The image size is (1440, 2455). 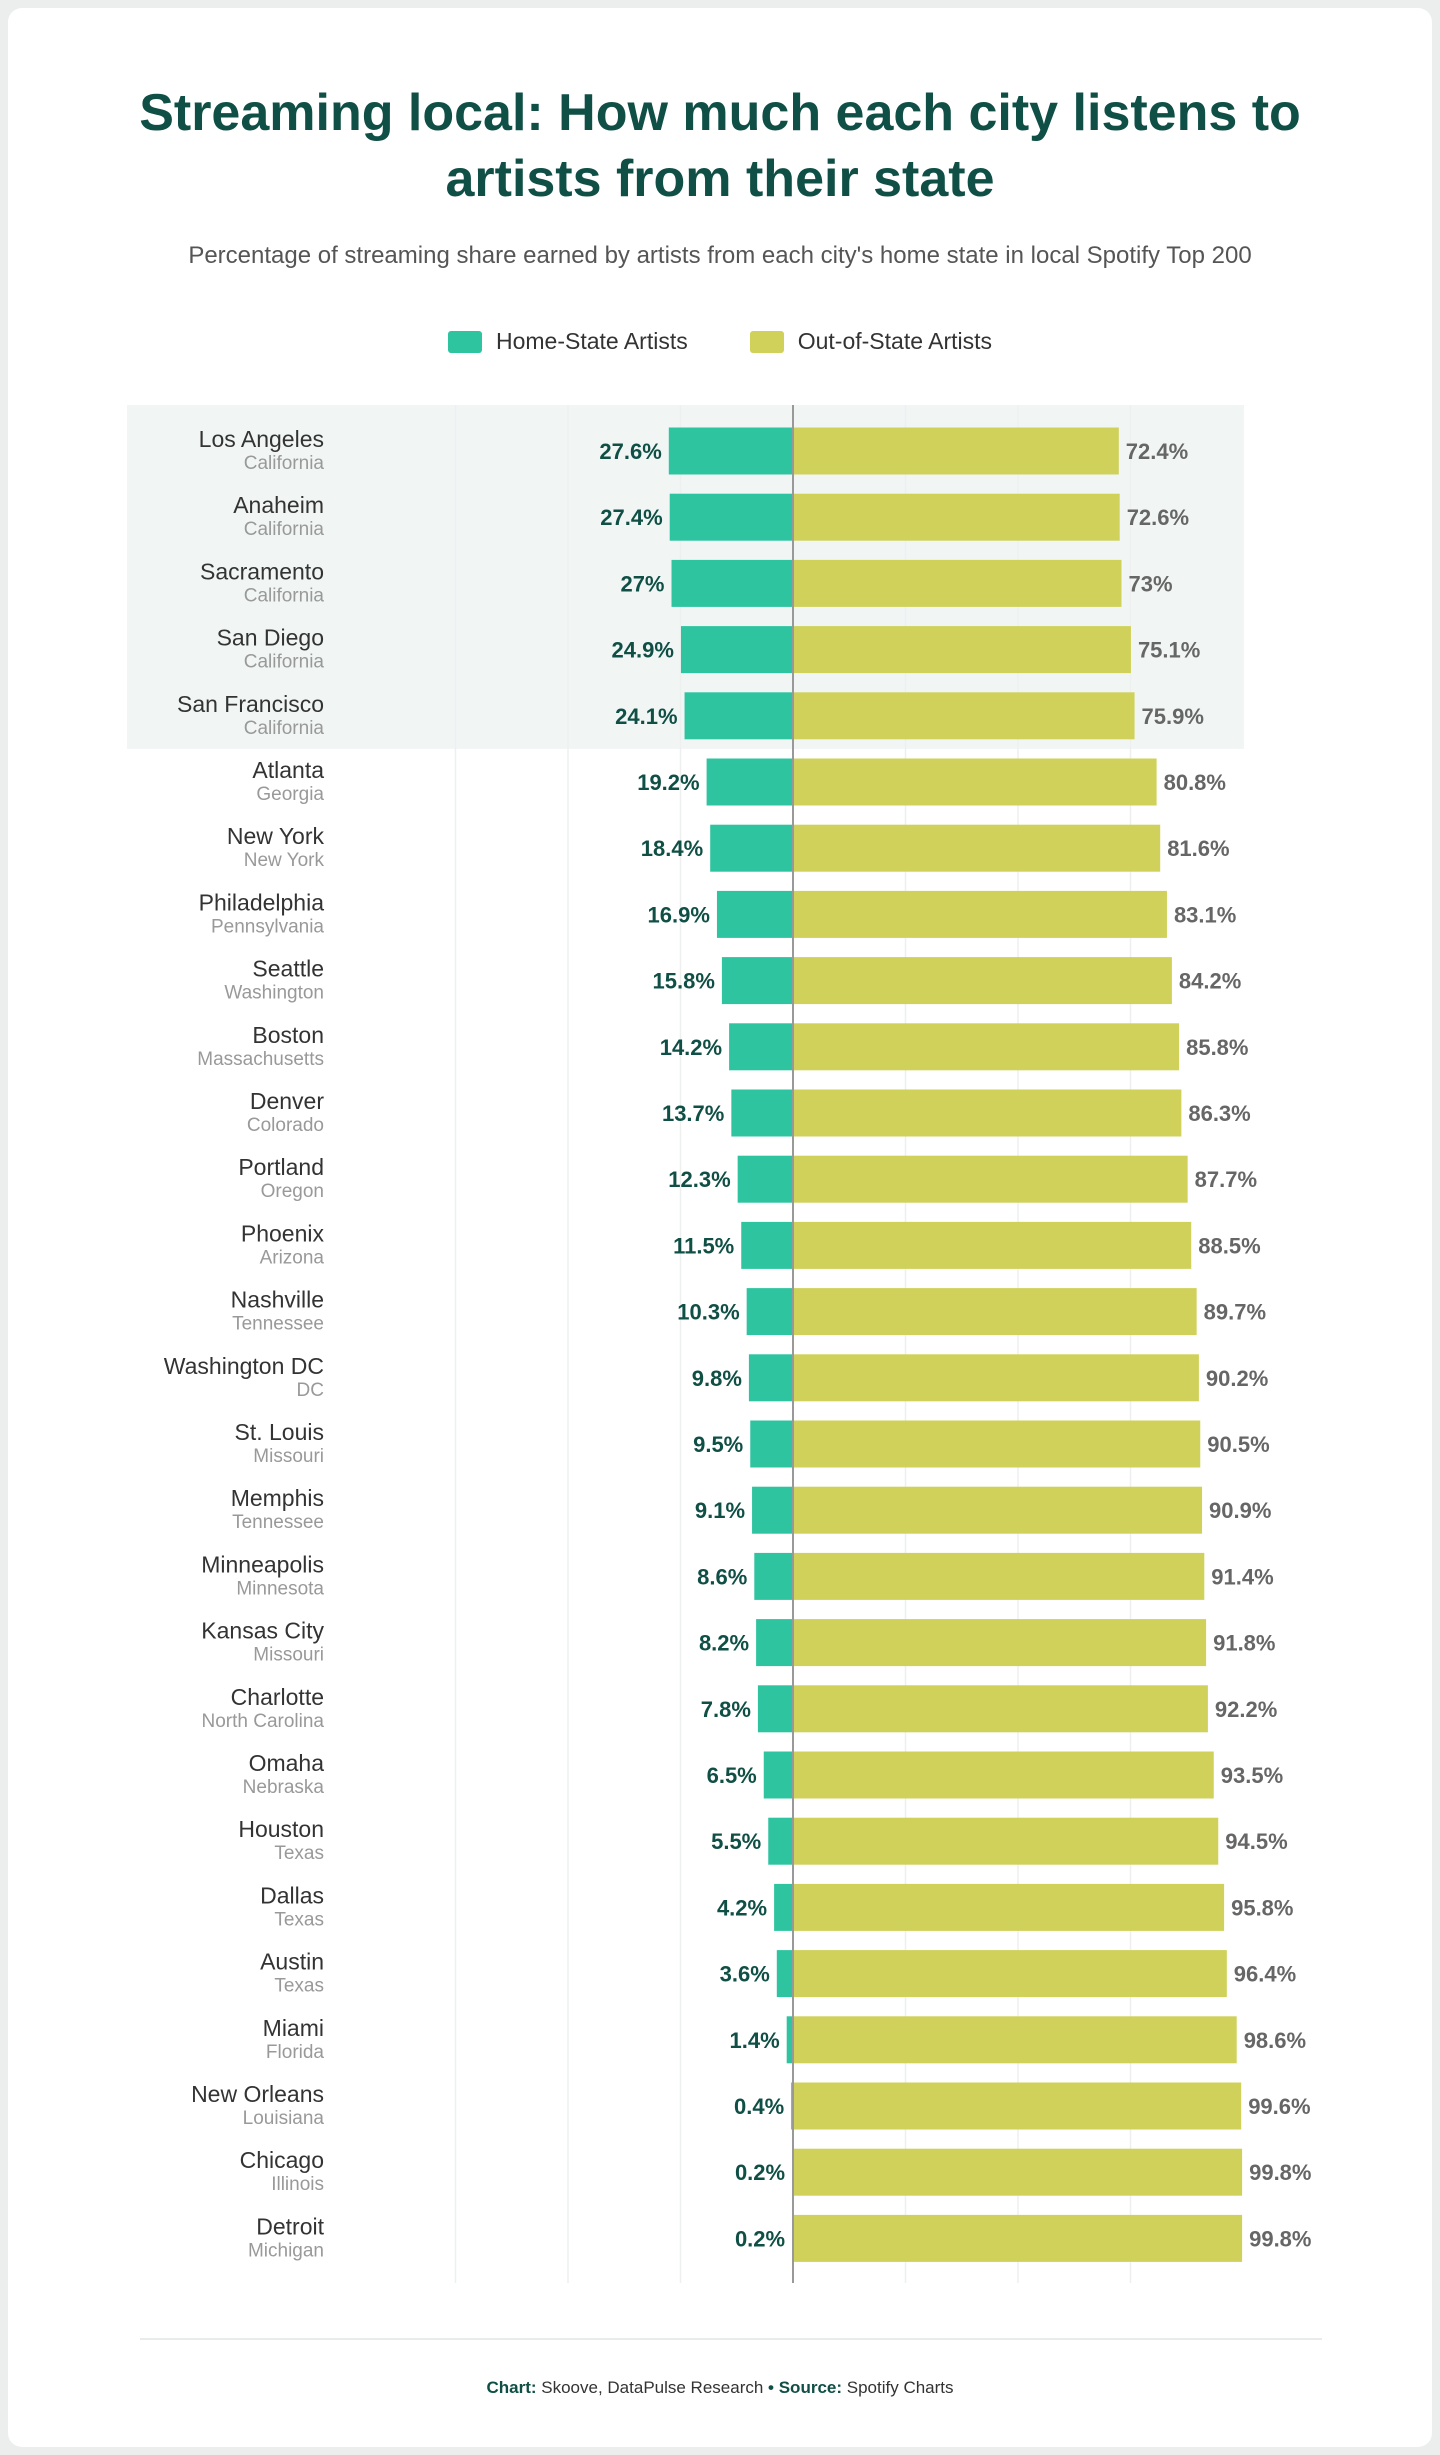 What do you see at coordinates (759, 2106) in the screenshot?
I see `value-label-home: 0.4%` at bounding box center [759, 2106].